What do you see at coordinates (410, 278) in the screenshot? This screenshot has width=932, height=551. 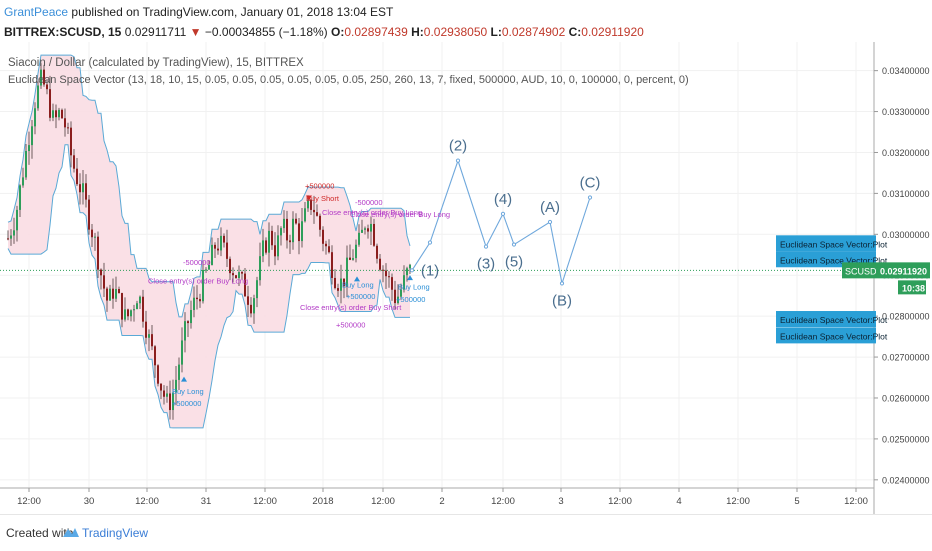 I see `buy-arrow-icon` at bounding box center [410, 278].